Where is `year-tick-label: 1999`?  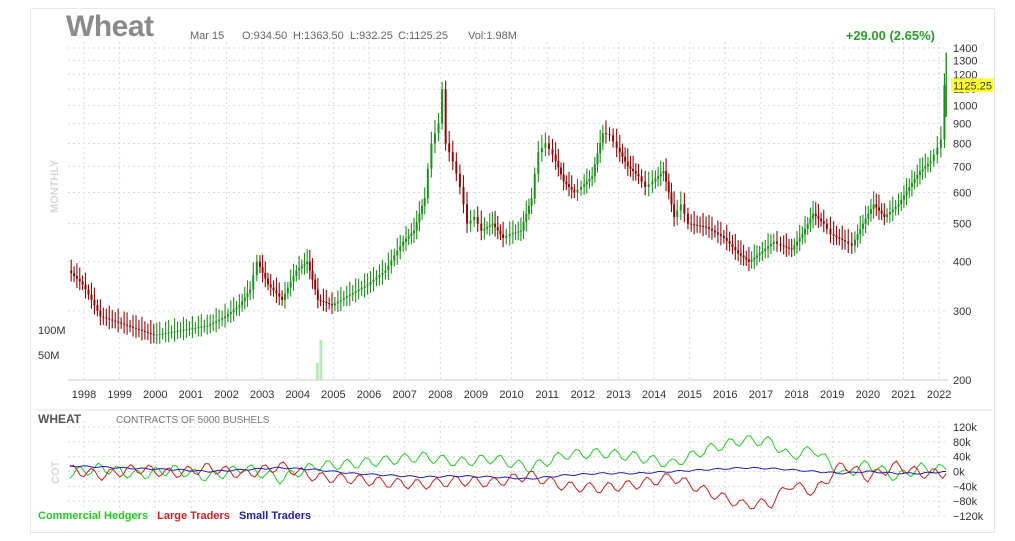 year-tick-label: 1999 is located at coordinates (119, 395).